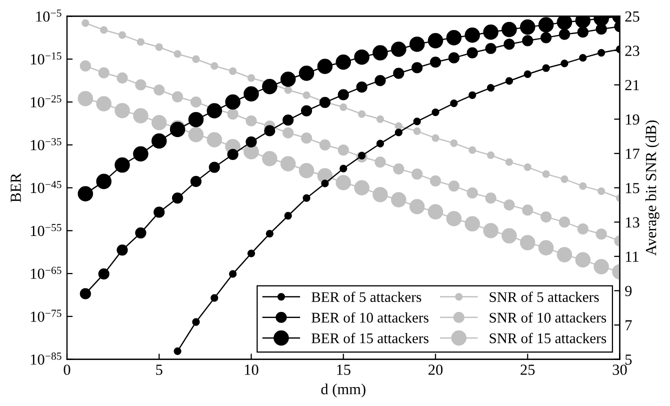  Describe the element at coordinates (629, 359) in the screenshot. I see `y2-tick-label: 5` at that location.